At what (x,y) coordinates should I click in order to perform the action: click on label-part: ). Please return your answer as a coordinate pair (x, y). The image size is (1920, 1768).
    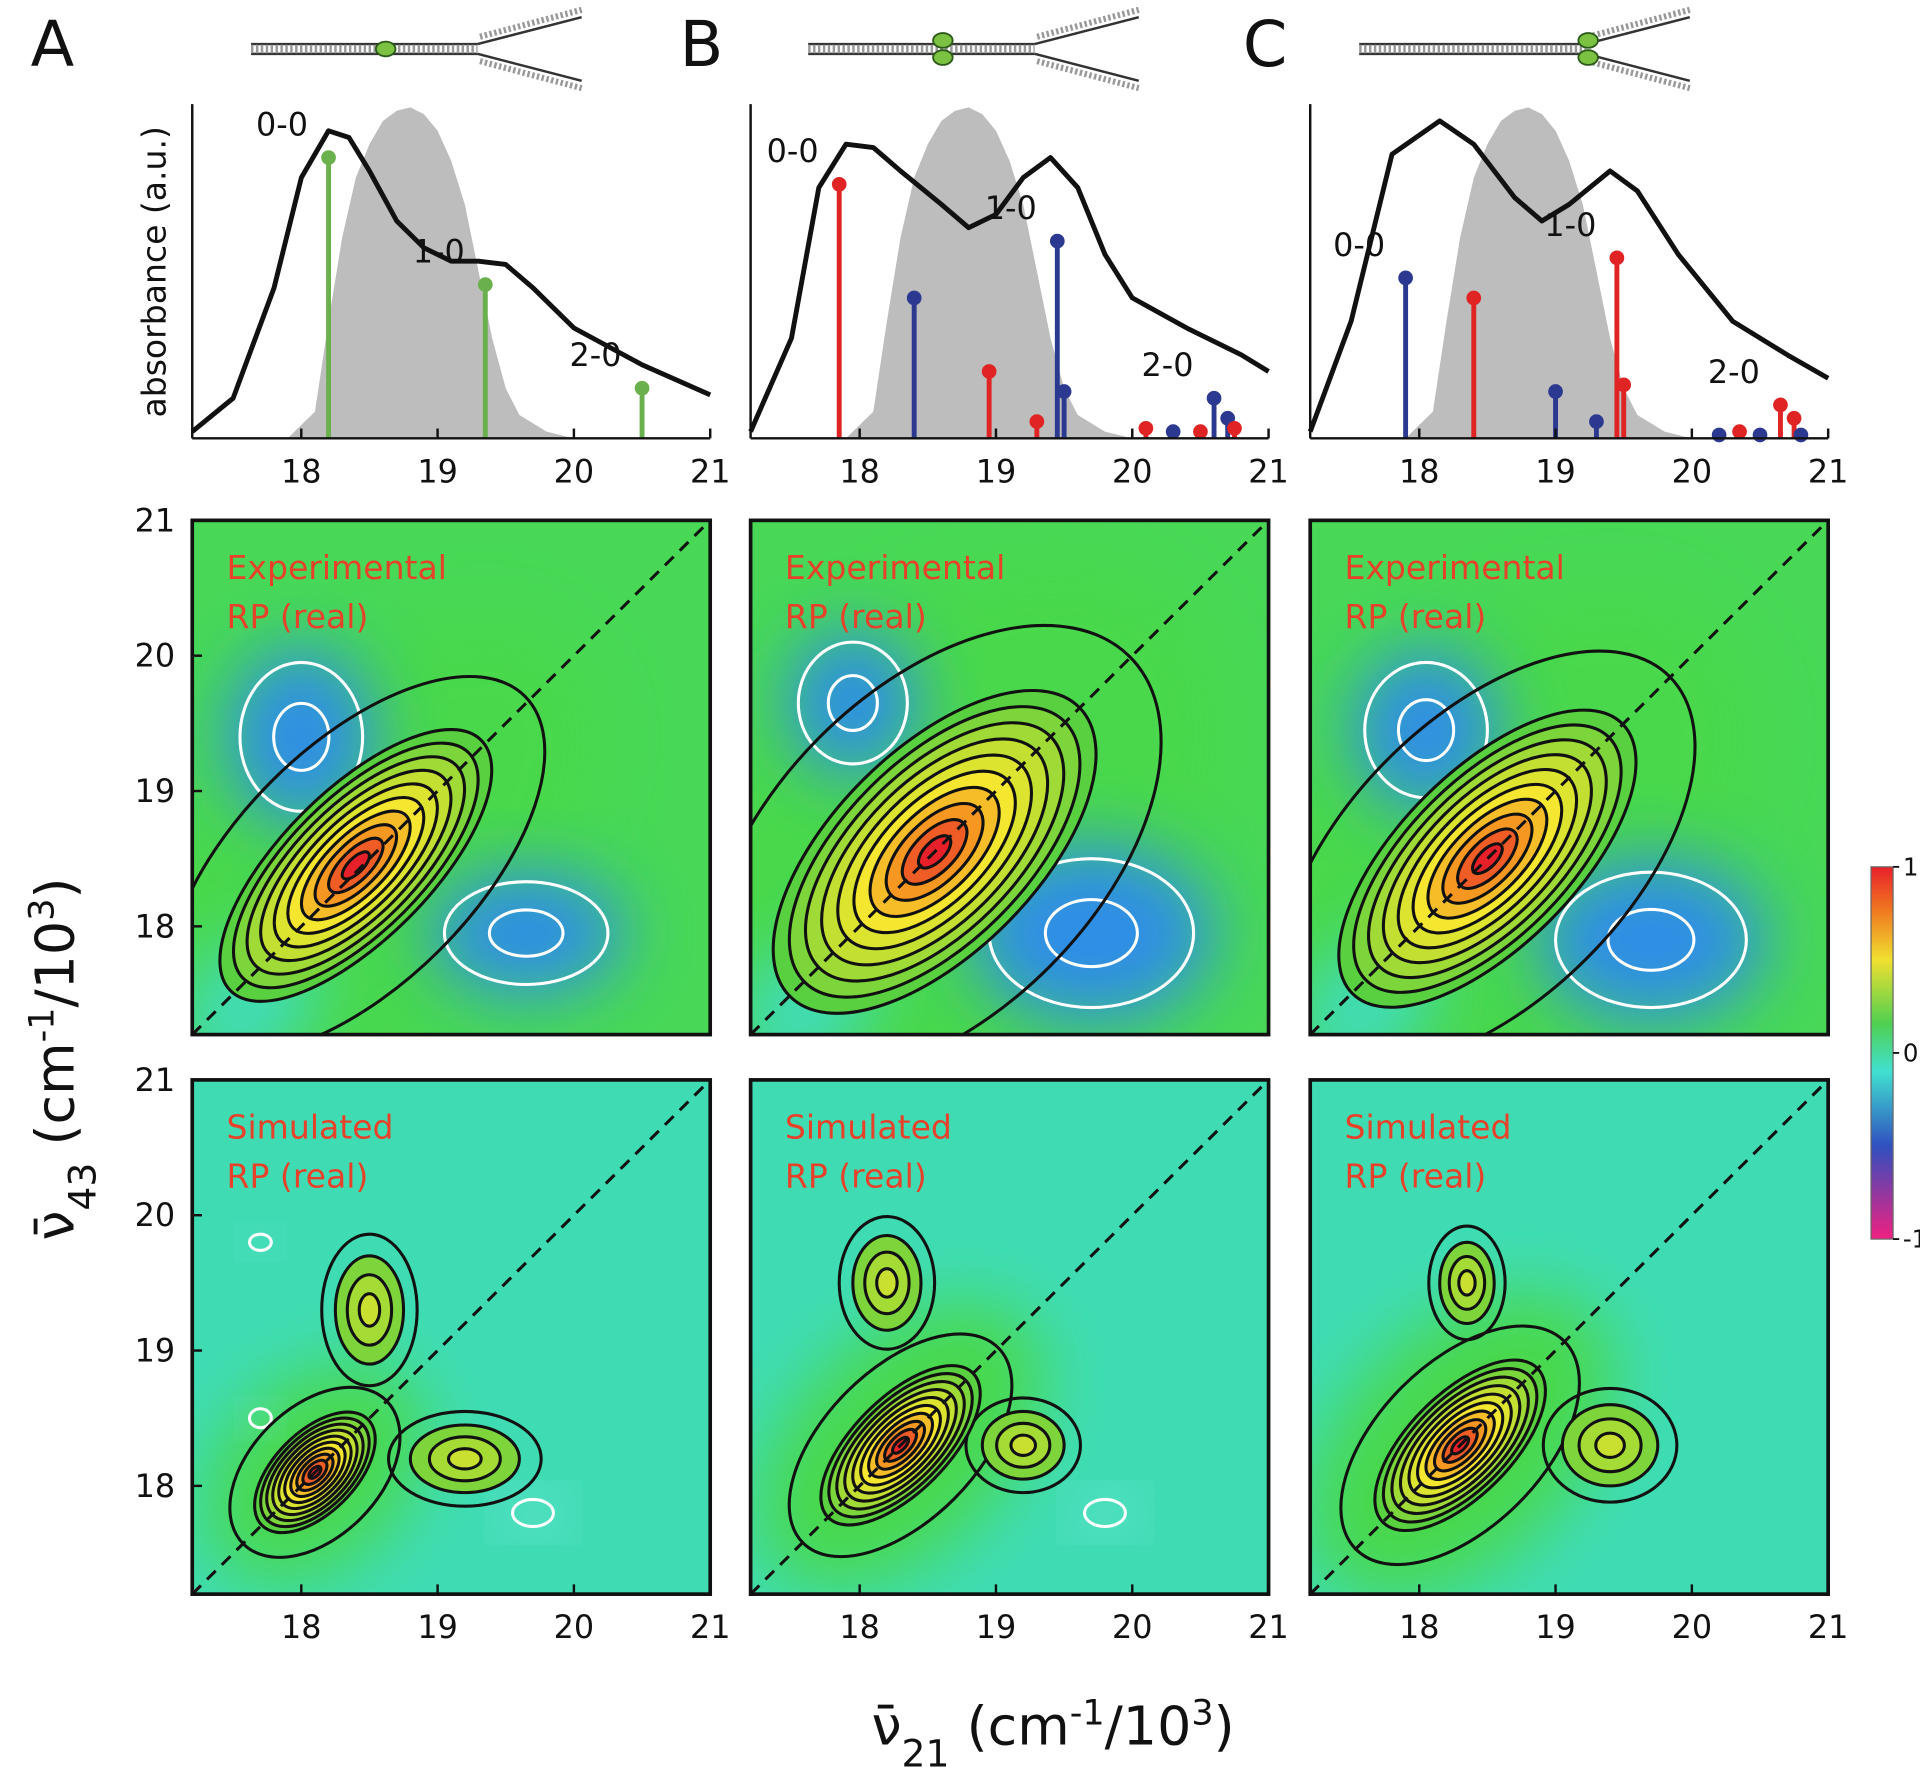
    Looking at the image, I should click on (54, 888).